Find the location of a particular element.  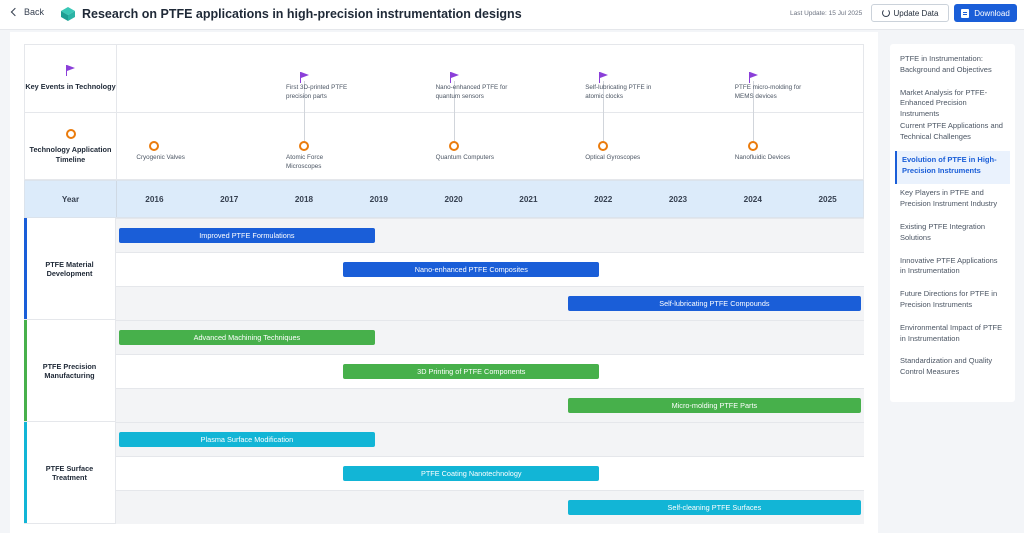

timeline-bar: PTFE Coating Nanotechnology is located at coordinates (471, 473).